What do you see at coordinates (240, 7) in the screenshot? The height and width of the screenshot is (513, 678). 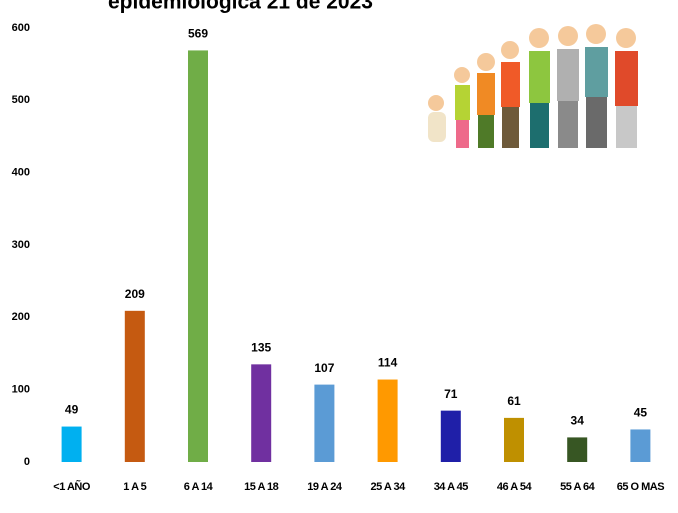 I see `chart-title: epidemiológica 21 de 2023` at bounding box center [240, 7].